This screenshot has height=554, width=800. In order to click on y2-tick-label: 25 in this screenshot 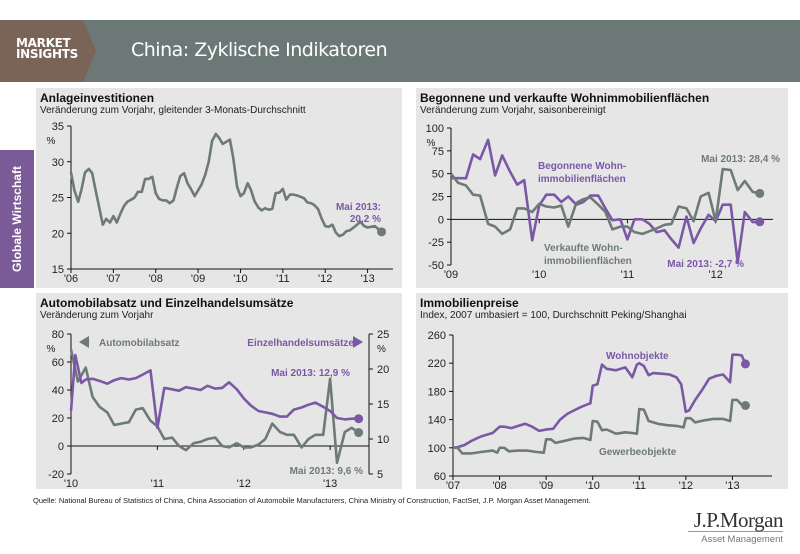, I will do `click(383, 335)`.